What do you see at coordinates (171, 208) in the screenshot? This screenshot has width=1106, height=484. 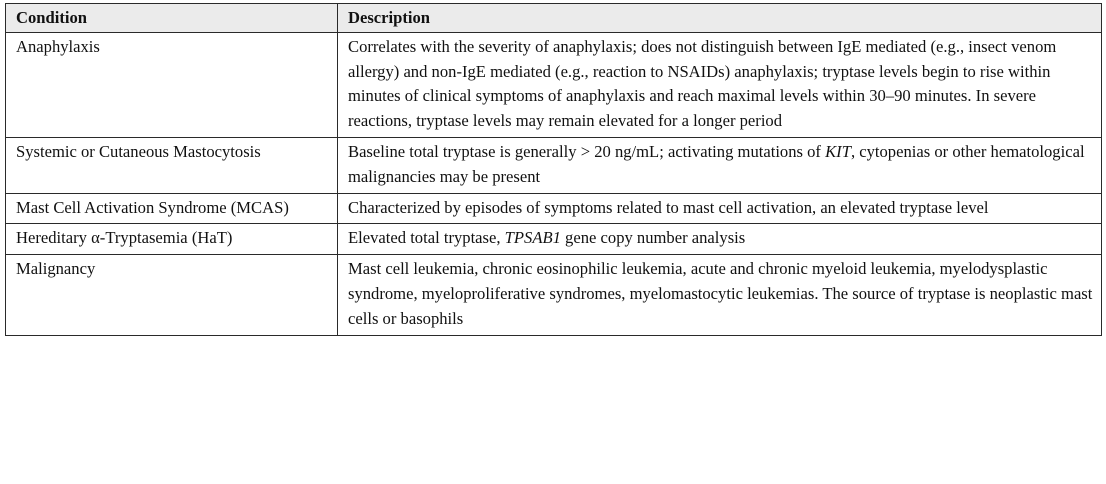 I see `condition-cell: Mast Cell Activation Syndrome (MCAS)` at bounding box center [171, 208].